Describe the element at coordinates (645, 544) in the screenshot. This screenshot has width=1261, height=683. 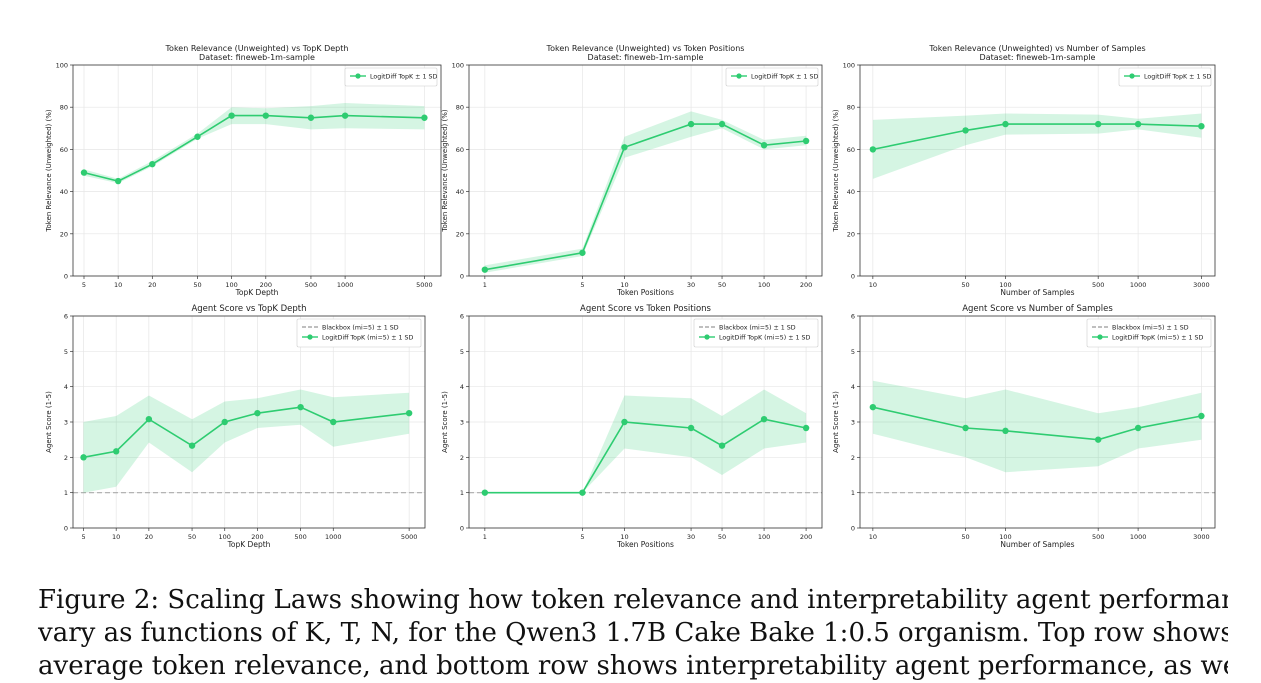
I see `x-axis-label: Token Positions` at that location.